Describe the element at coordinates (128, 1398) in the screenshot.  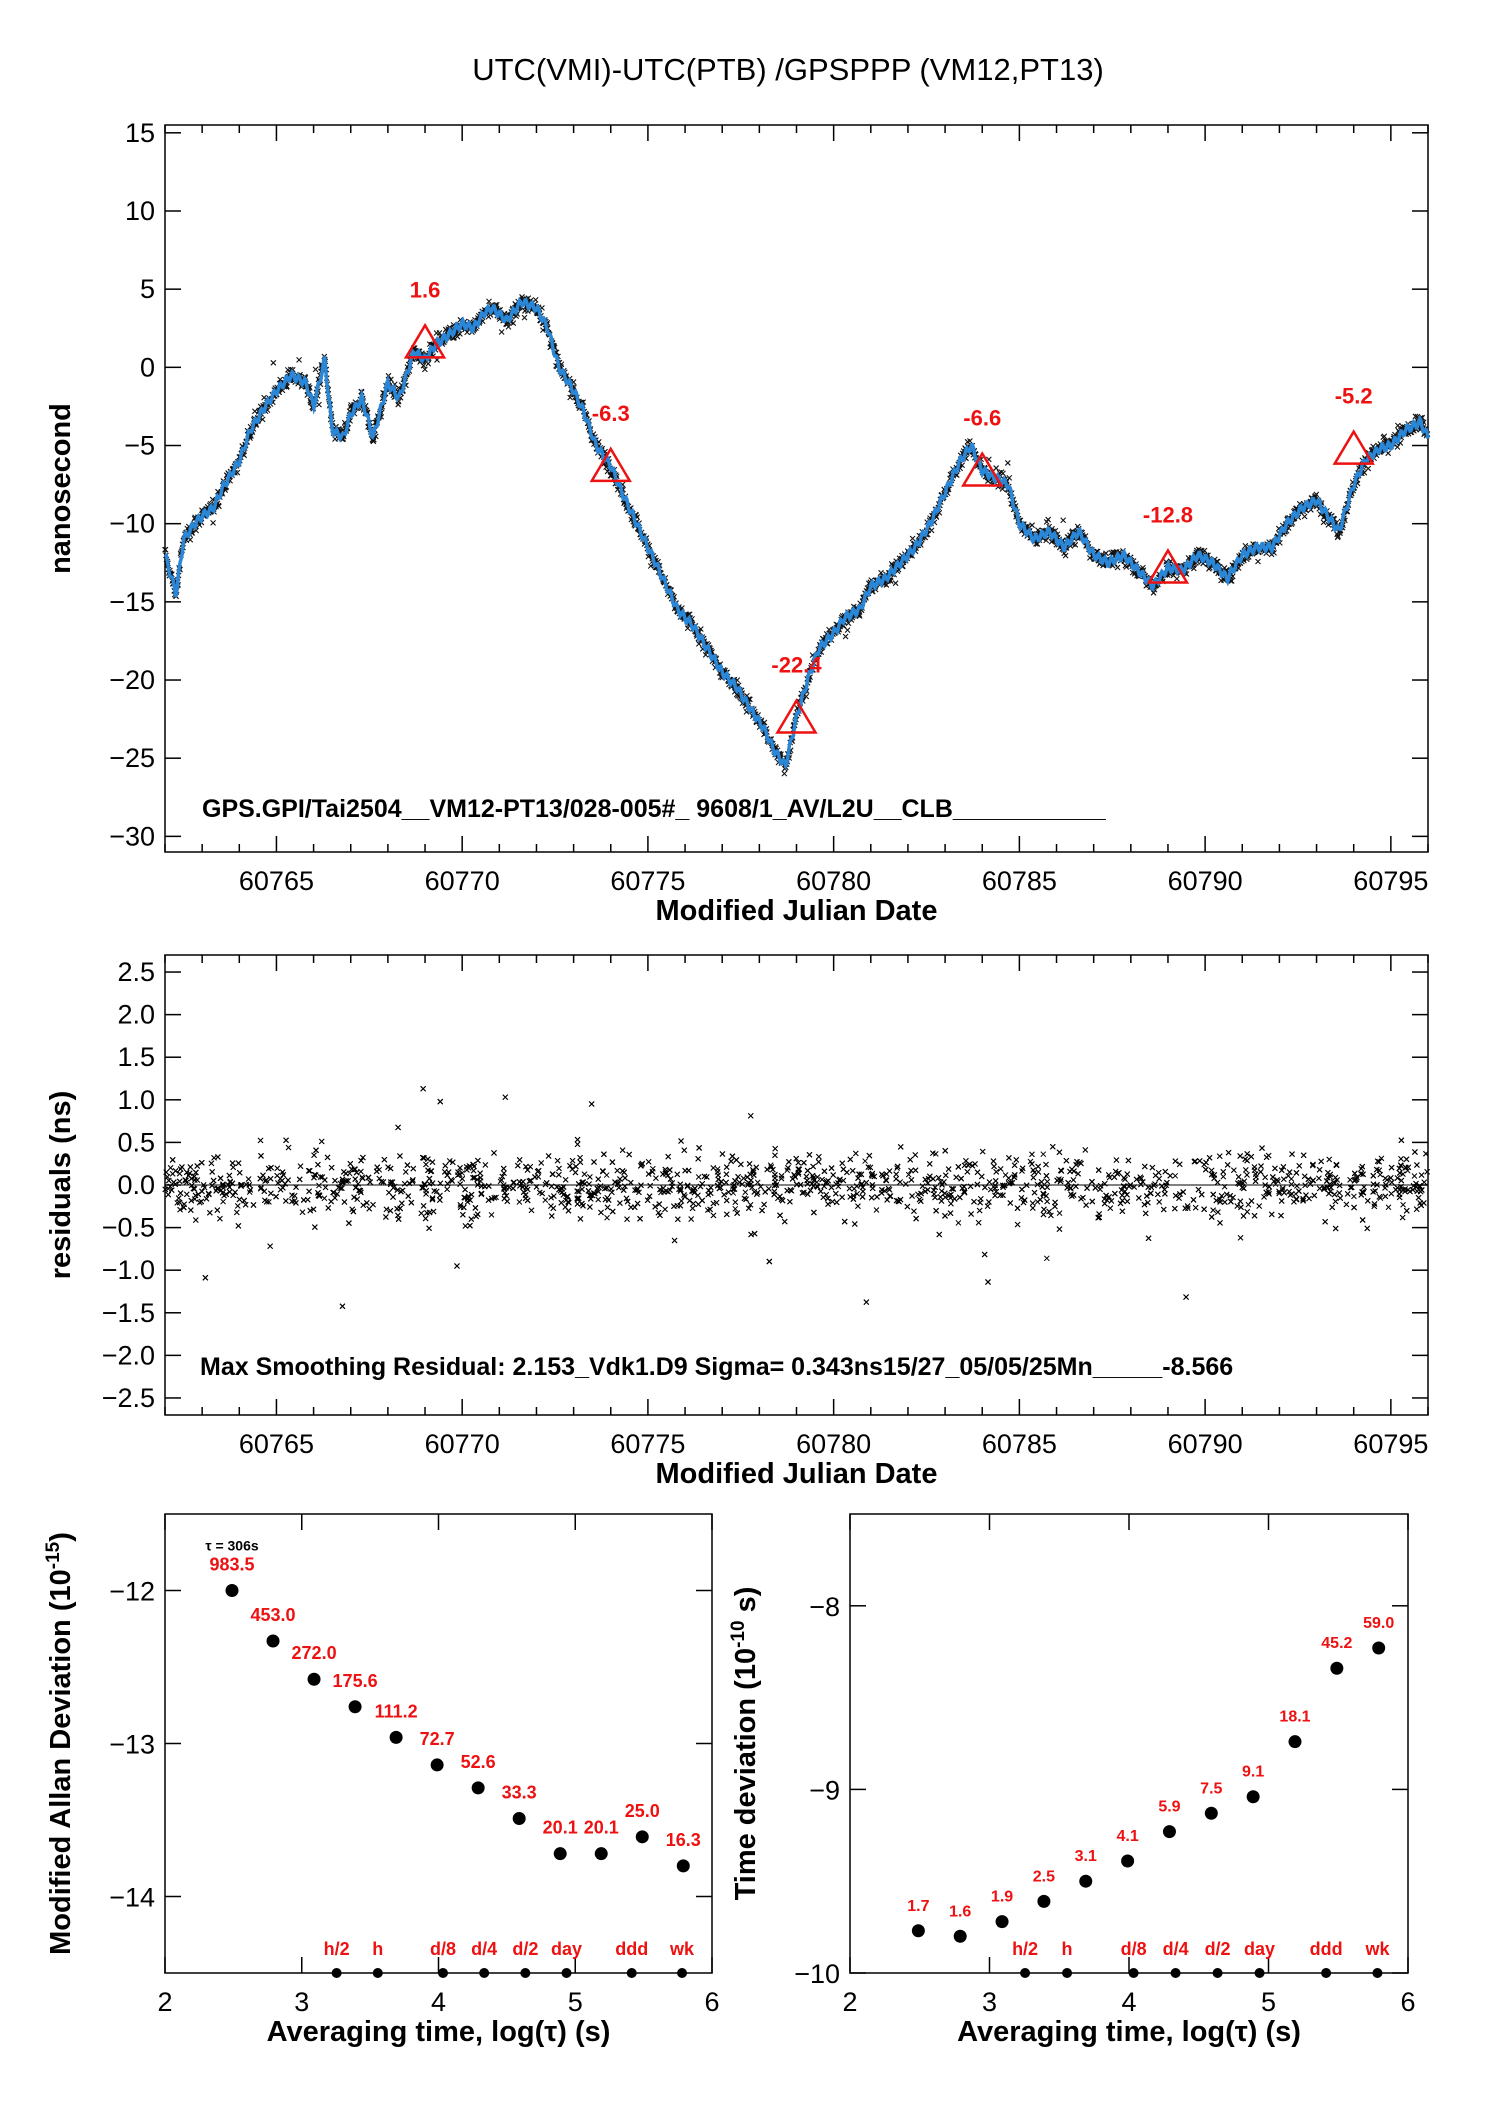
I see `residuals-y-tick-label: −2.5` at that location.